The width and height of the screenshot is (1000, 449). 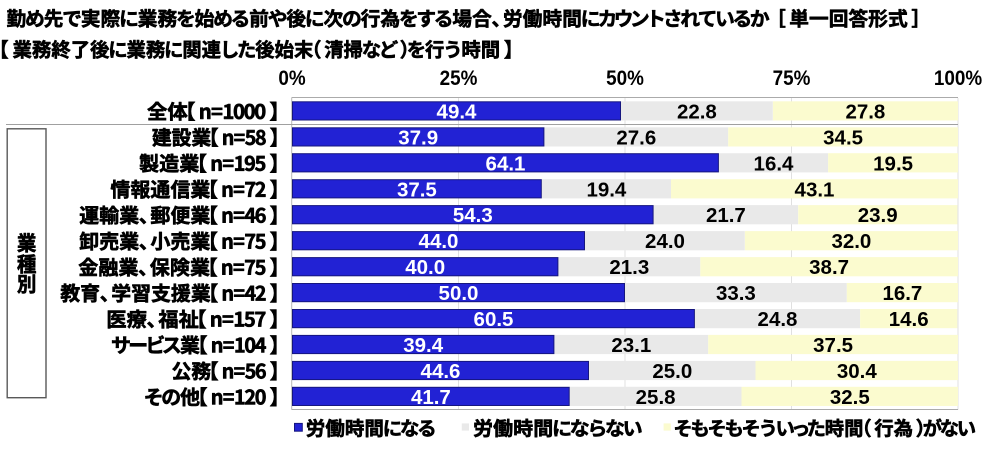 I want to click on svg-text: 16.4, so click(x=774, y=163).